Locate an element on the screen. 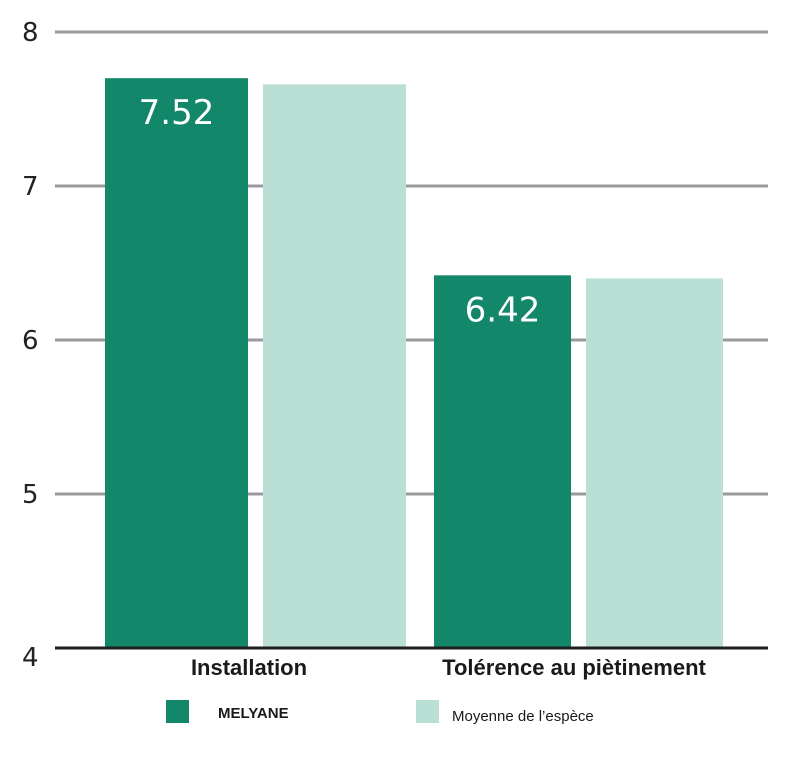  legend-swatch-moyenne is located at coordinates (427, 711).